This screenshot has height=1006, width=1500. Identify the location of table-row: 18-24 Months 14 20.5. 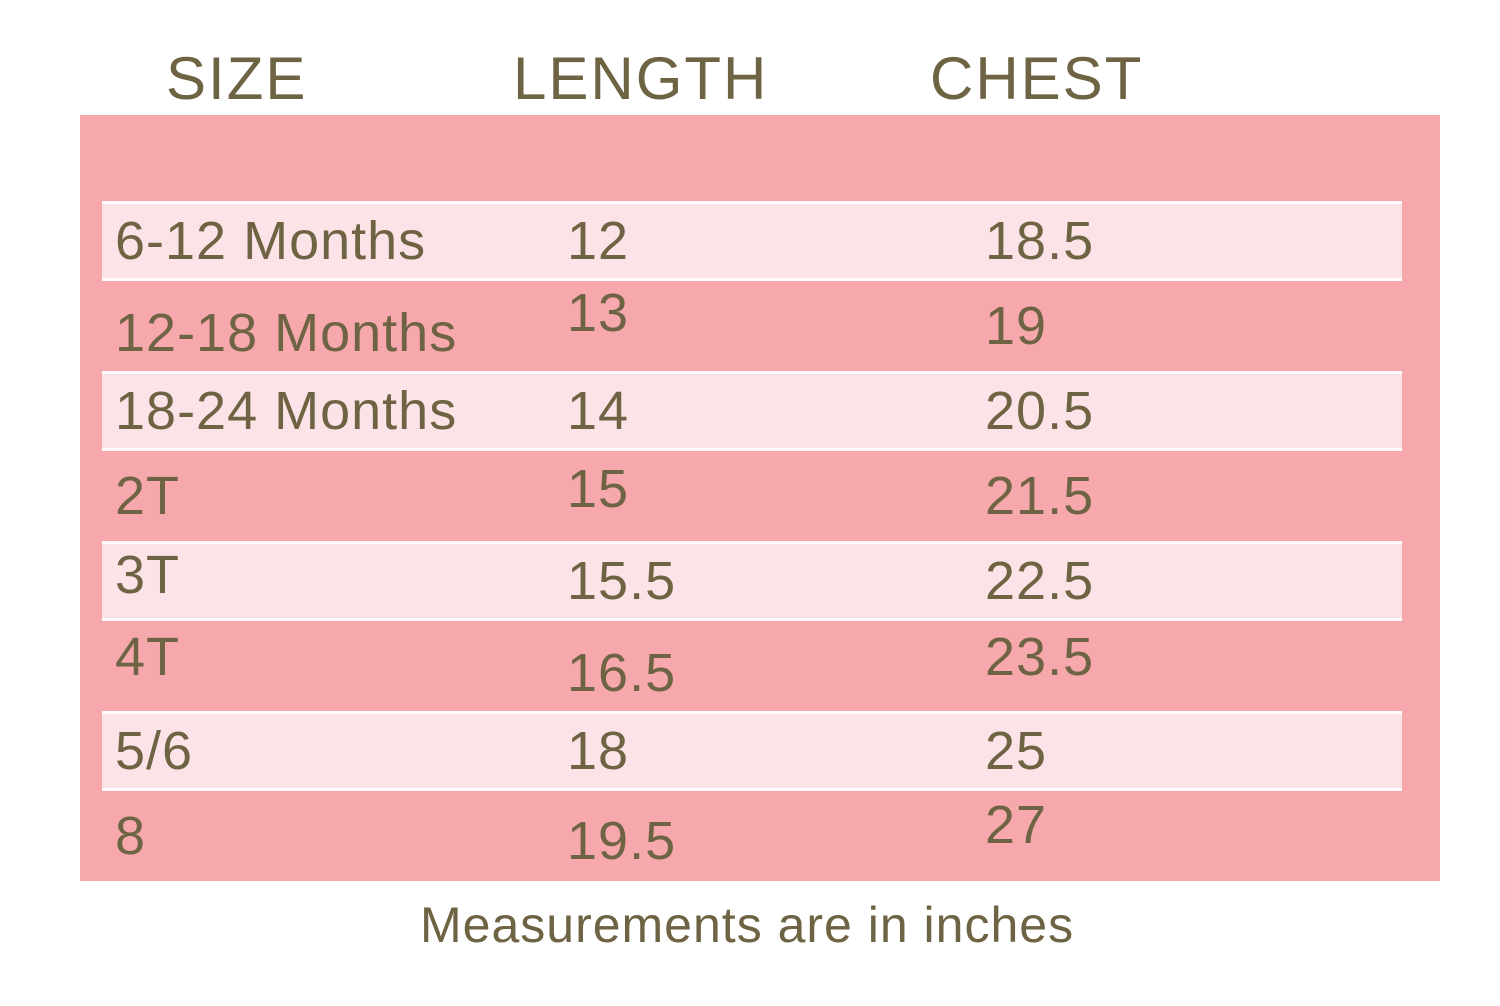
(760, 411).